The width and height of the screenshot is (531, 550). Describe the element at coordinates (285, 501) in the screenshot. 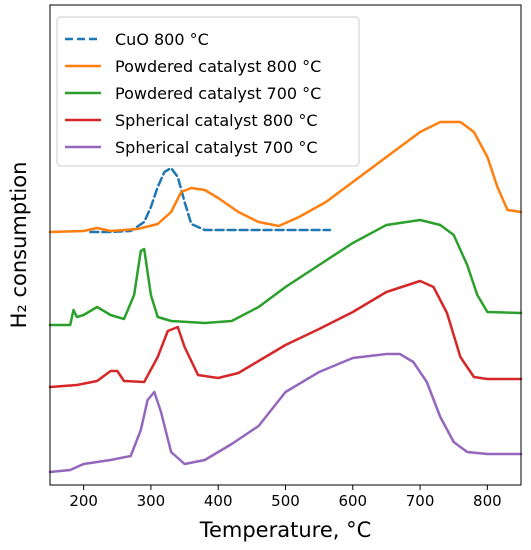

I see `x-tick-label: 500` at that location.